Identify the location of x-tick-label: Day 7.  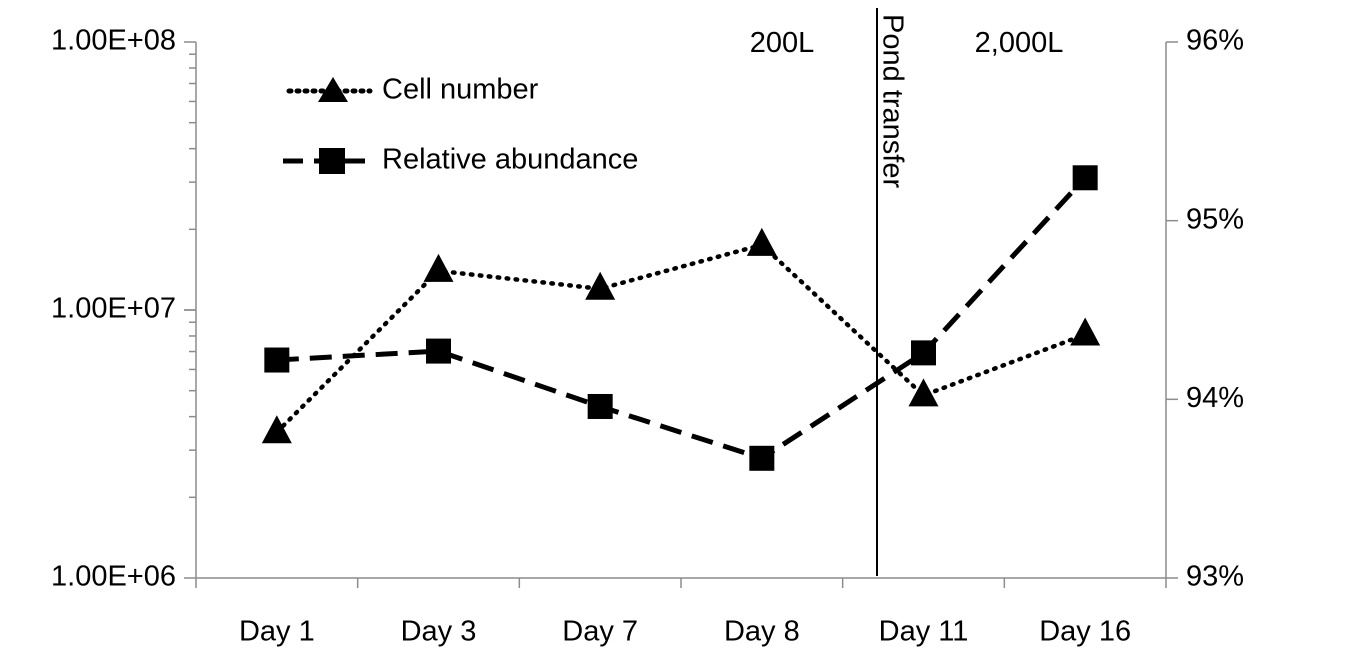
(600, 632).